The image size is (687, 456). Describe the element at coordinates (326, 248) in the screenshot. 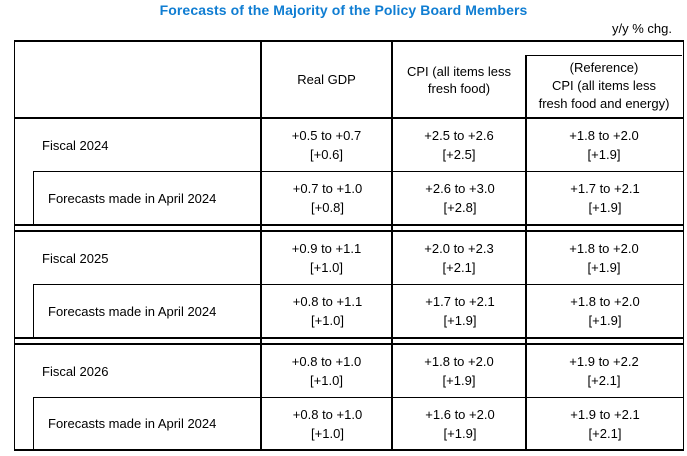

I see `gdp-range: +0.9 to +1.1` at that location.